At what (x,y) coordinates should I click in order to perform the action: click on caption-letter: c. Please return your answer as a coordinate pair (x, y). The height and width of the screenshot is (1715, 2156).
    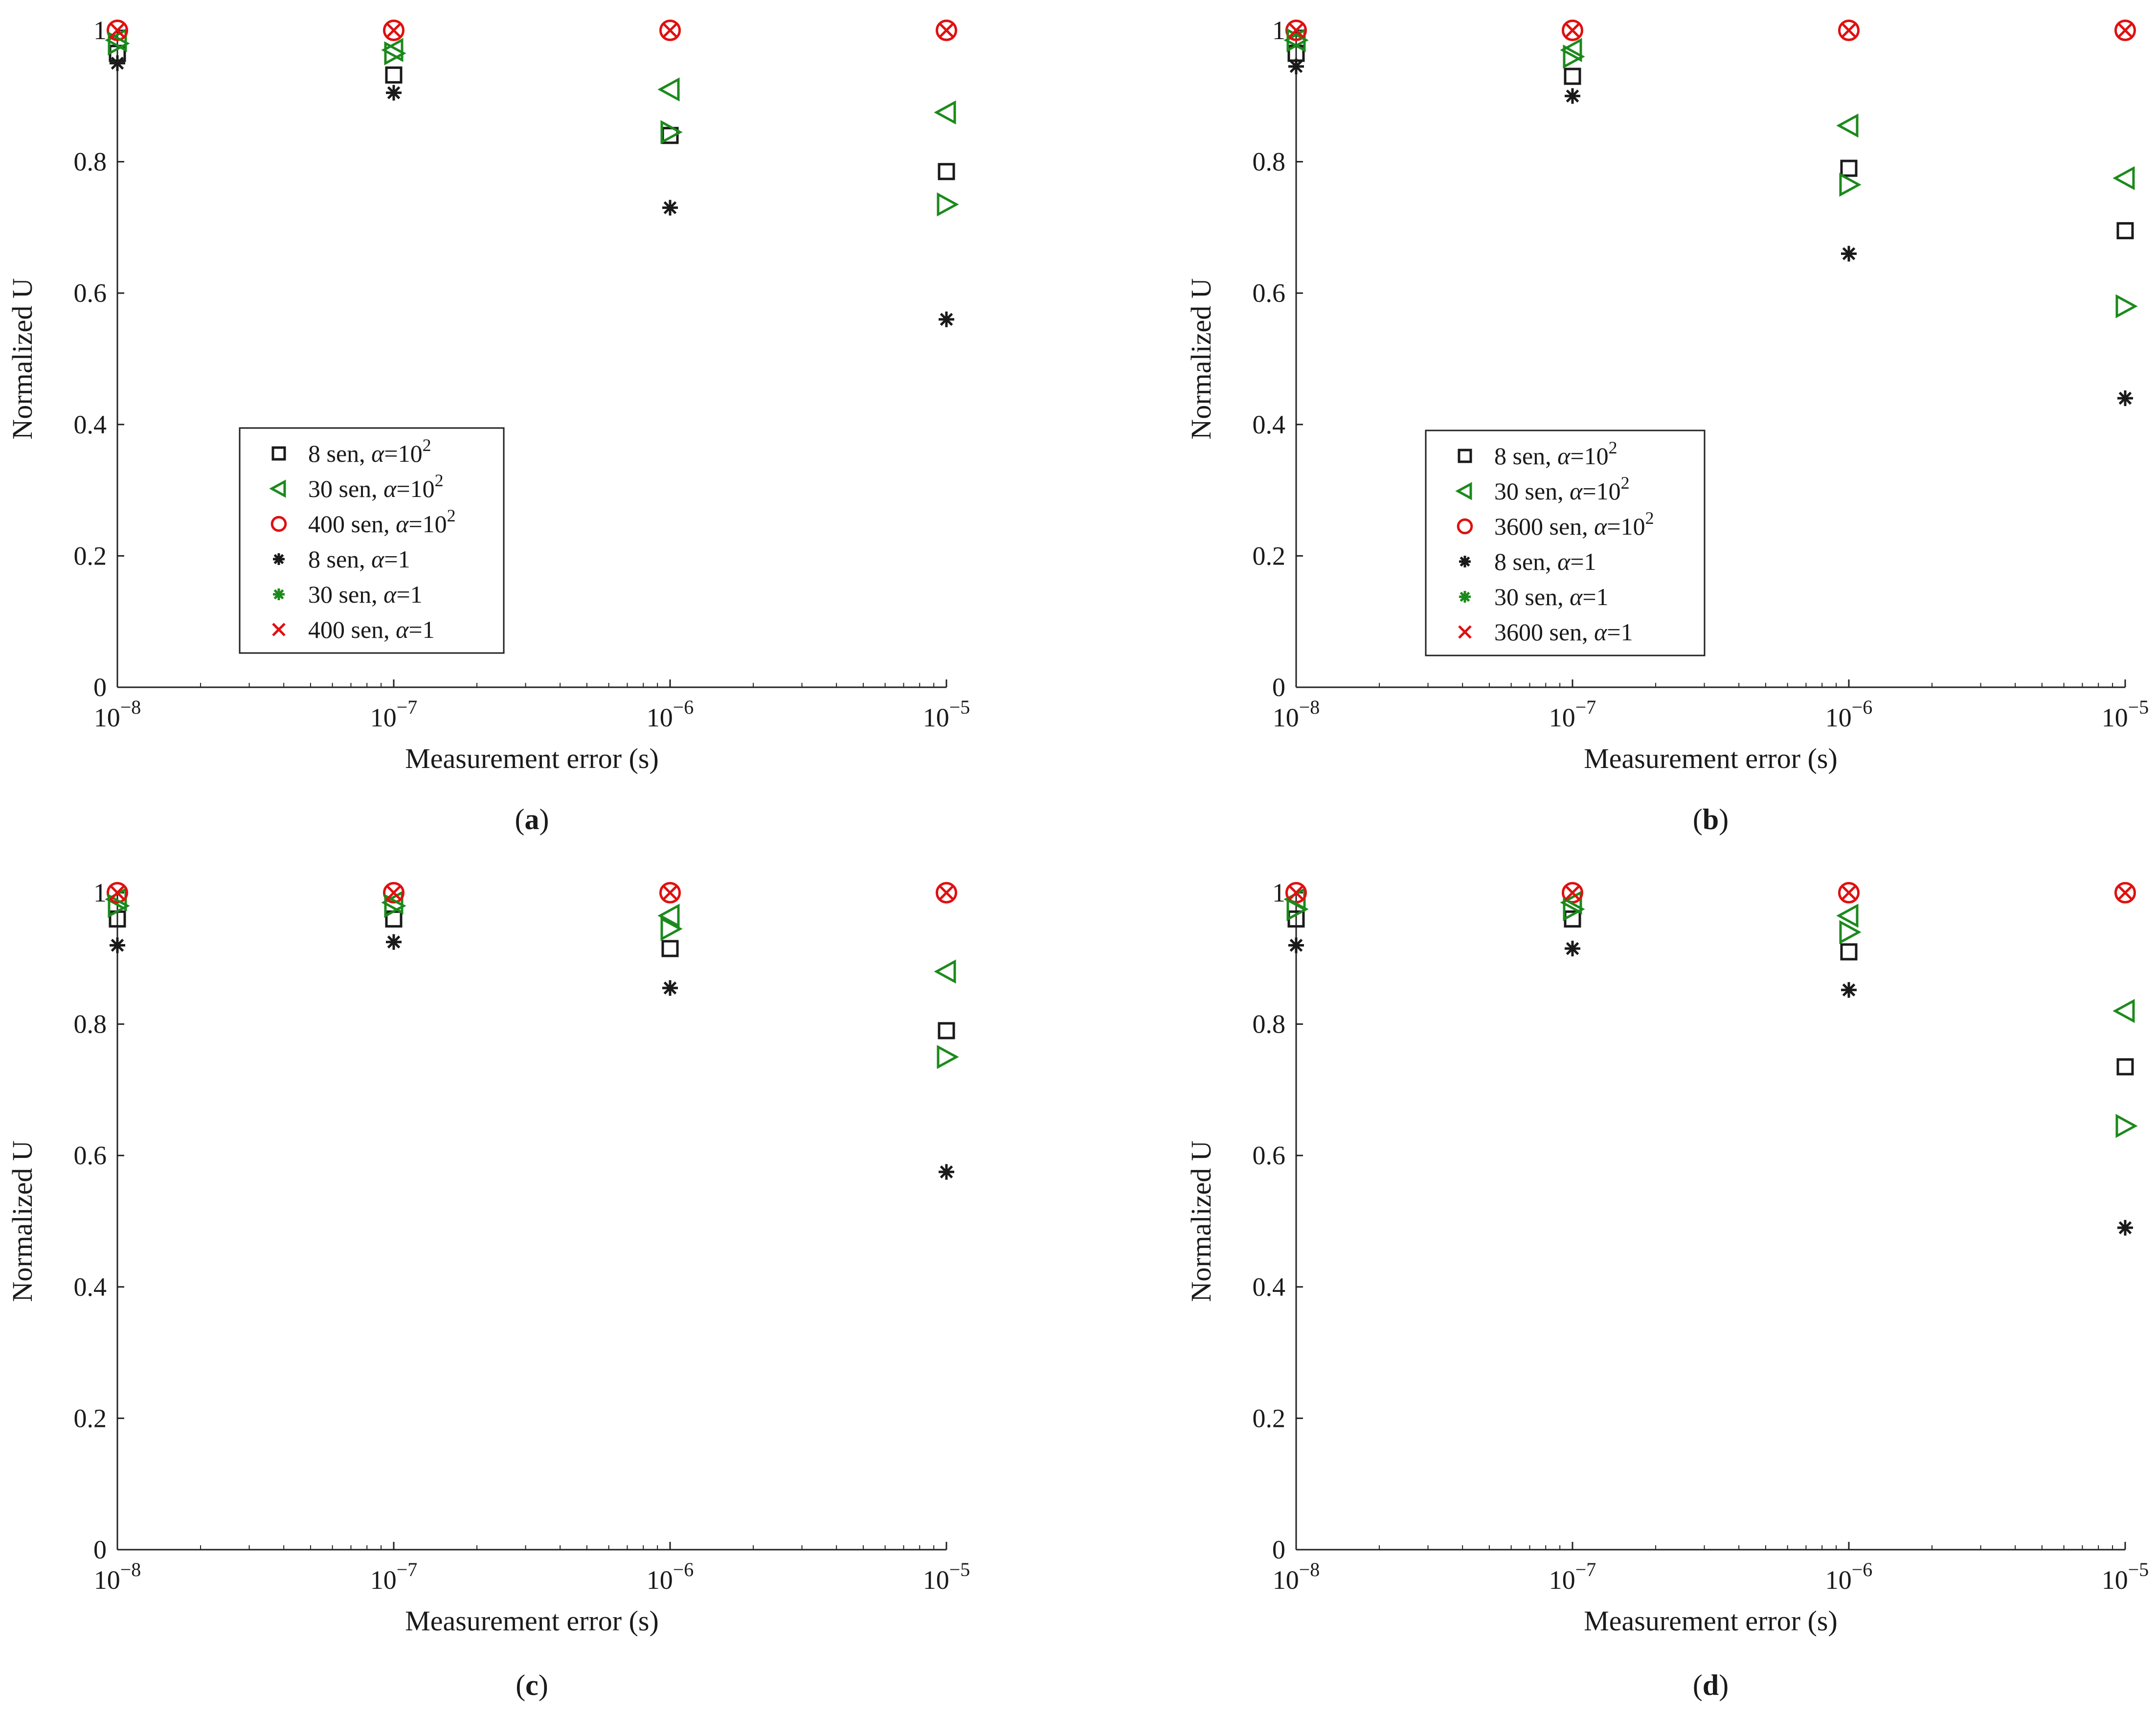
    Looking at the image, I should click on (532, 1685).